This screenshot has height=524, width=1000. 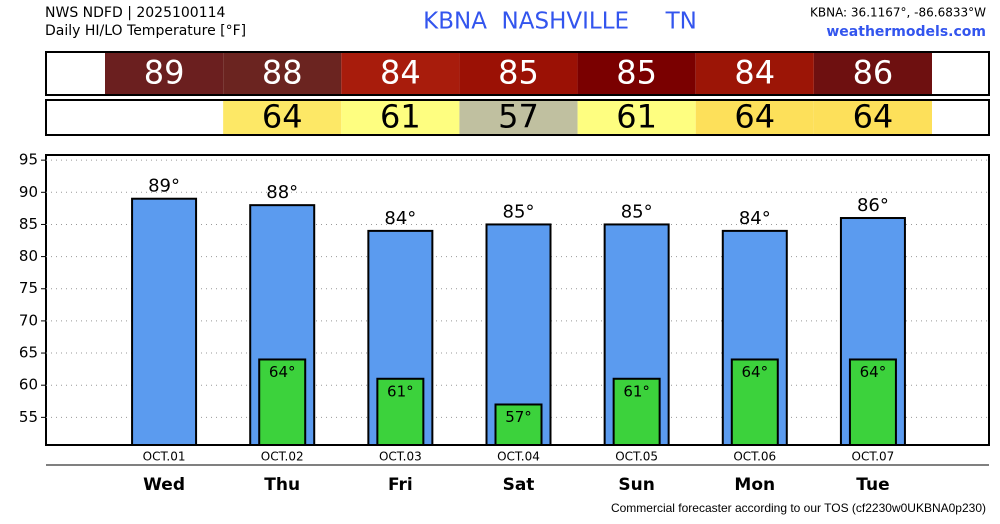 What do you see at coordinates (282, 485) in the screenshot?
I see `day-label: Thu` at bounding box center [282, 485].